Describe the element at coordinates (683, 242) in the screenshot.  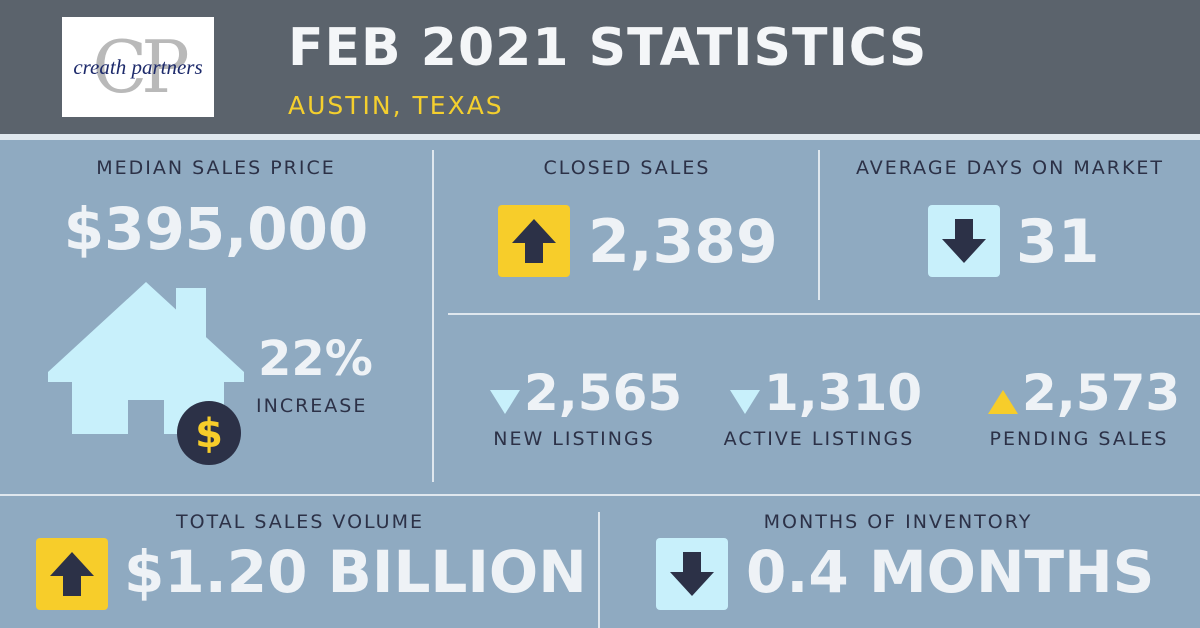
I see `closed-sales-value: 2,389` at that location.